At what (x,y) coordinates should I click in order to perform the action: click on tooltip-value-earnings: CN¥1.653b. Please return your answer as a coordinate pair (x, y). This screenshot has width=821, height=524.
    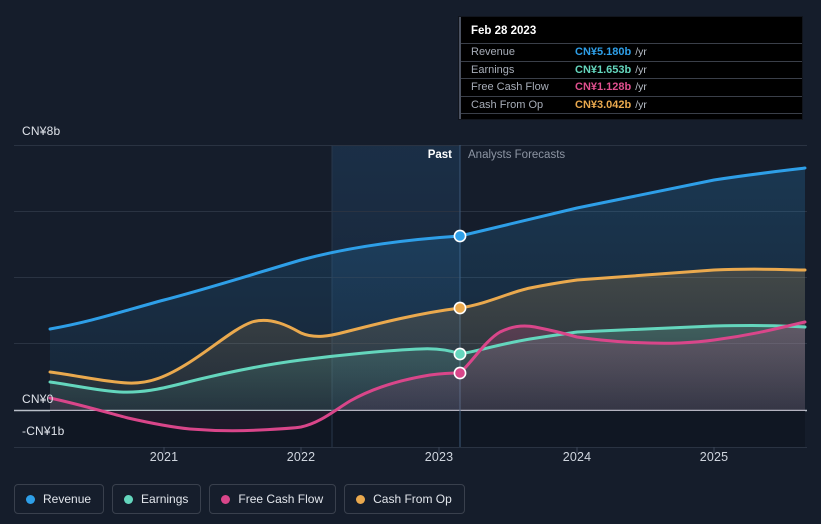
    Looking at the image, I should click on (603, 69).